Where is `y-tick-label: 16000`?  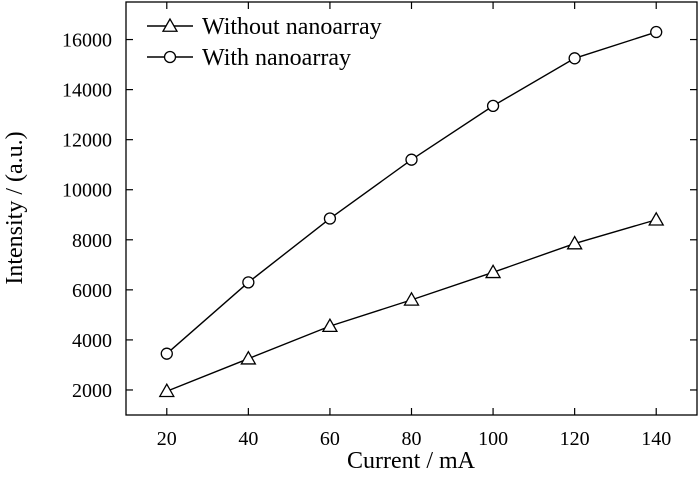 y-tick-label: 16000 is located at coordinates (87, 41).